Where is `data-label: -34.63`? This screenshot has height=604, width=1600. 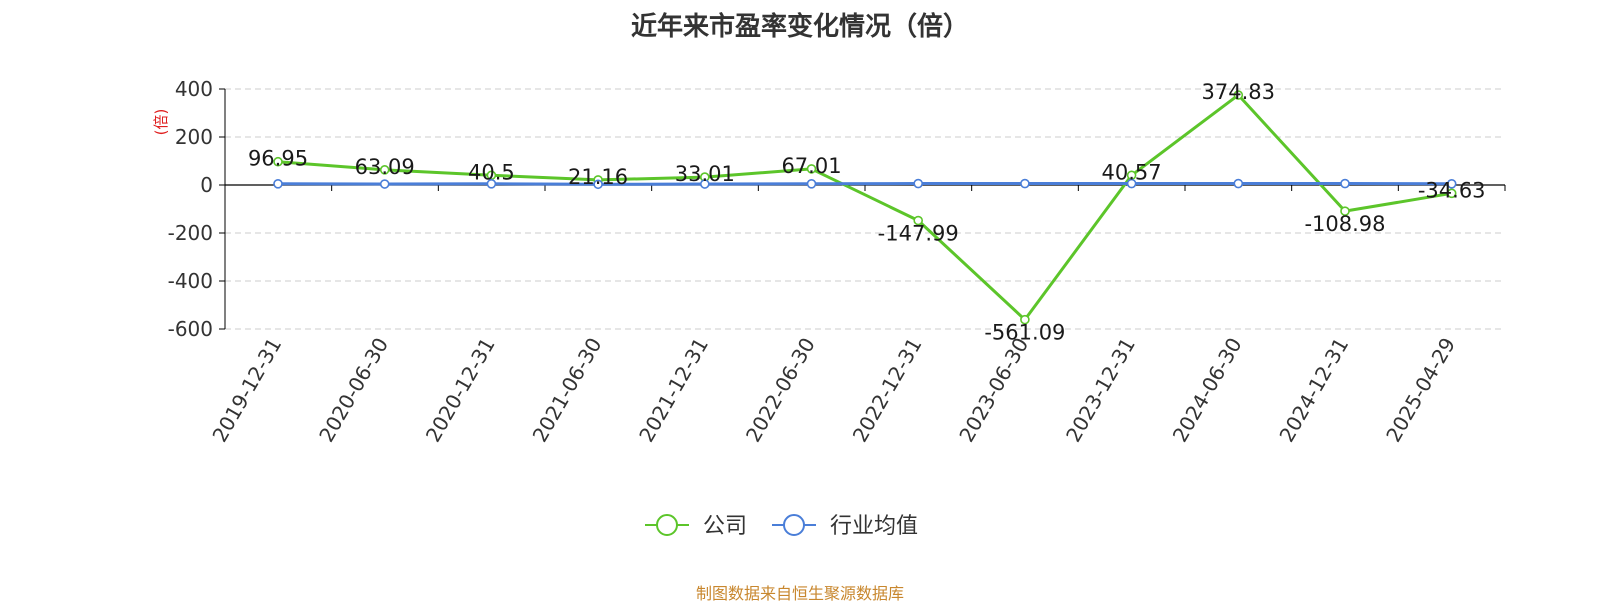
data-label: -34.63 is located at coordinates (1452, 190).